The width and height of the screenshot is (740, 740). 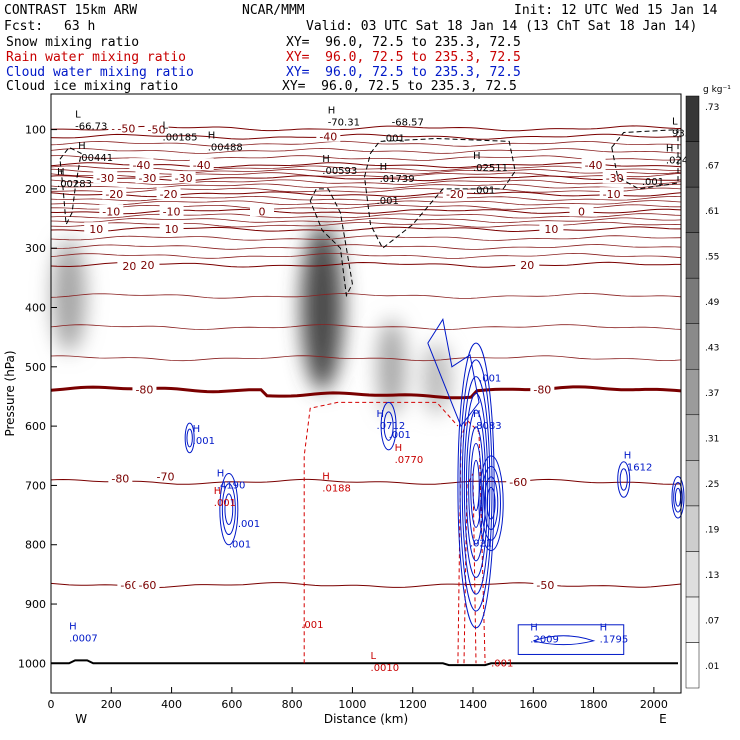 I want to click on extremum-value-18: .4190, so click(x=231, y=485).